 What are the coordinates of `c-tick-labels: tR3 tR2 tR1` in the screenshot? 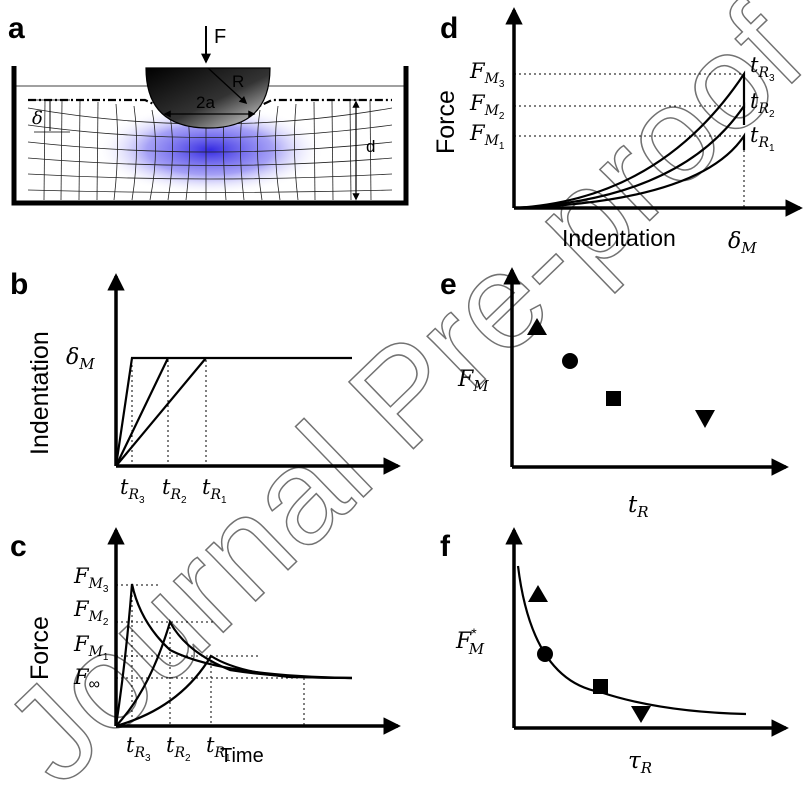 It's located at (178, 748).